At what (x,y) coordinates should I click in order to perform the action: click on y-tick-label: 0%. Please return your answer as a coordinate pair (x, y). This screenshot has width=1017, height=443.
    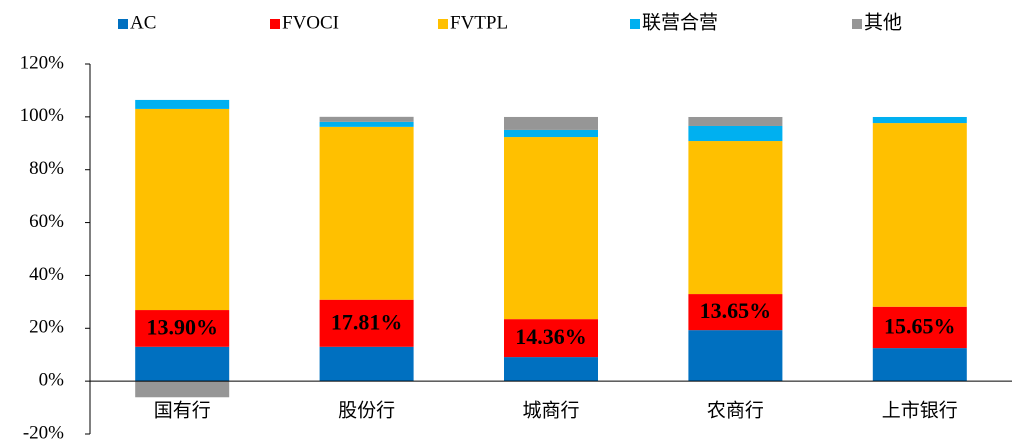
    Looking at the image, I should click on (52, 380).